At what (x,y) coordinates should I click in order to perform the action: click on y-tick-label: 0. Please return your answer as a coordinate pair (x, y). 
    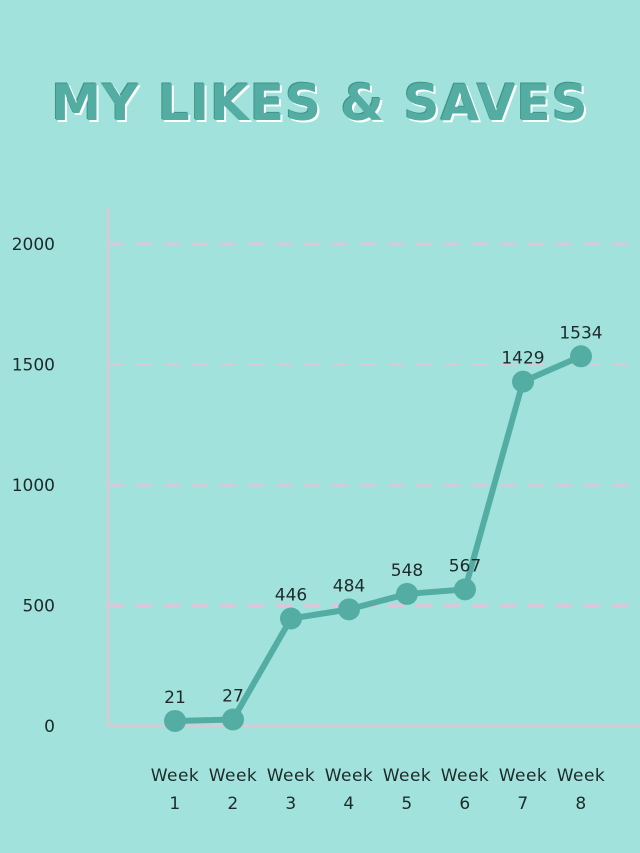
    Looking at the image, I should click on (49, 727).